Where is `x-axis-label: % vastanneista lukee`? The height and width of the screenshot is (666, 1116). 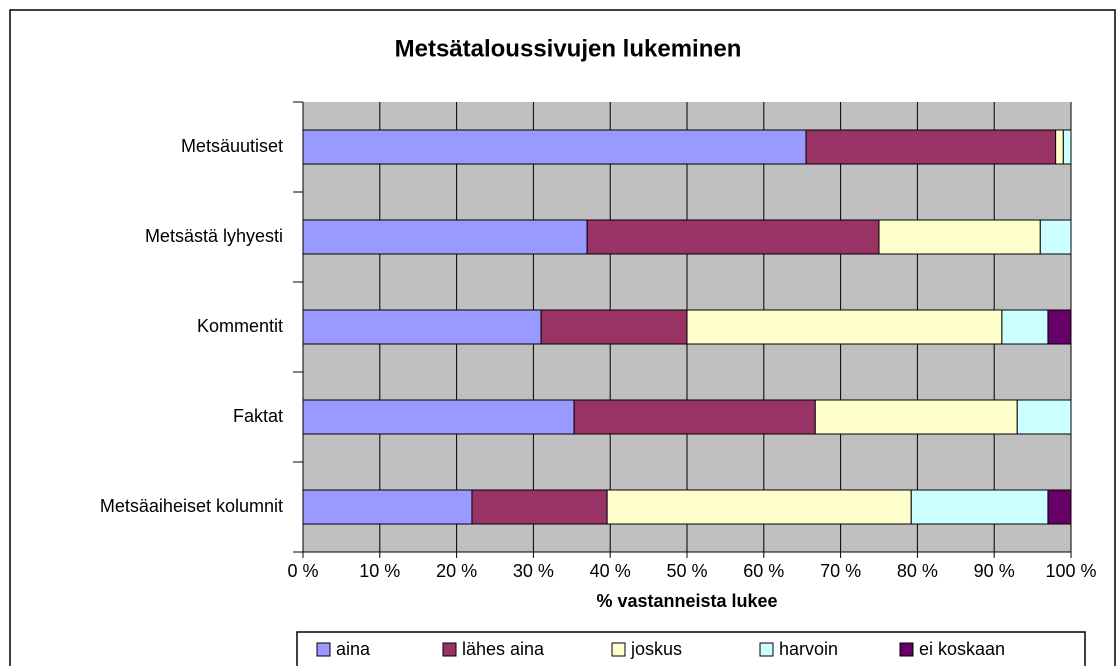 x-axis-label: % vastanneista lukee is located at coordinates (686, 601).